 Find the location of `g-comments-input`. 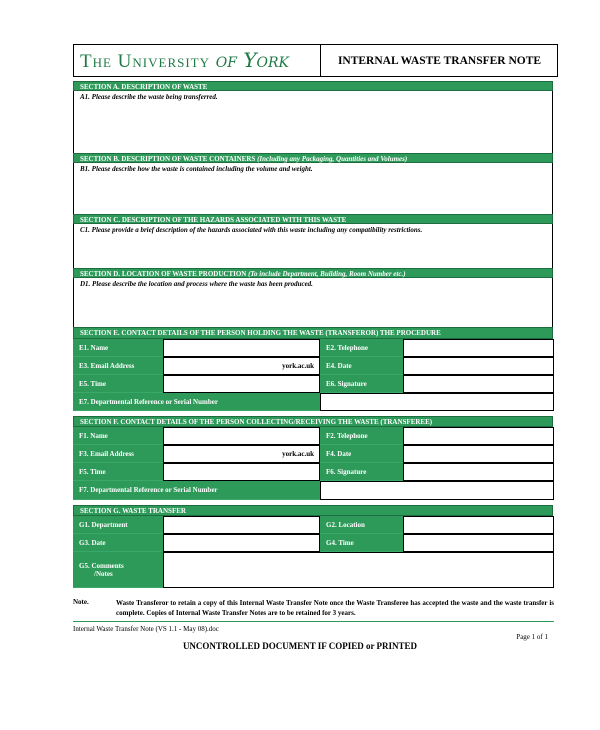

g-comments-input is located at coordinates (358, 570).